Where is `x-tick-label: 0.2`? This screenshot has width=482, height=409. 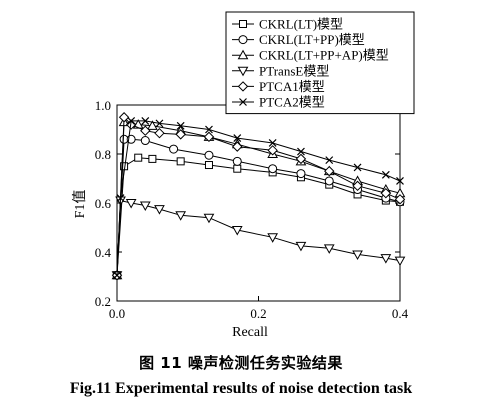 x-tick-label: 0.2 is located at coordinates (258, 313).